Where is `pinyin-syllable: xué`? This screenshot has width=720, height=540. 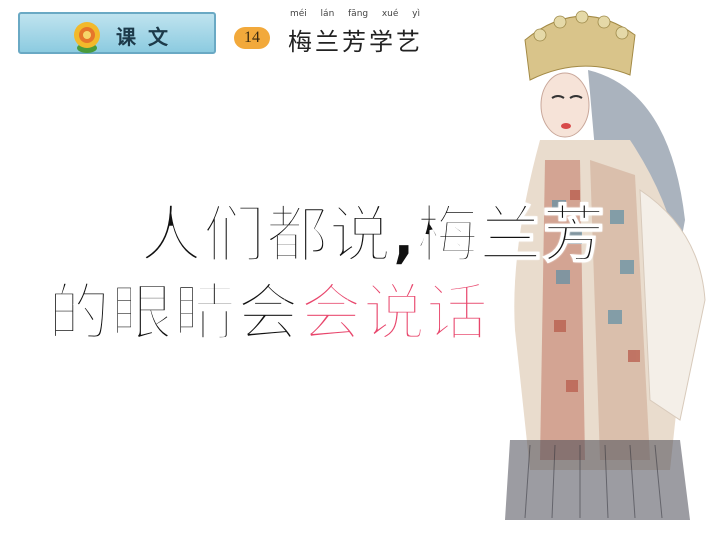 pinyin-syllable: xué is located at coordinates (390, 14).